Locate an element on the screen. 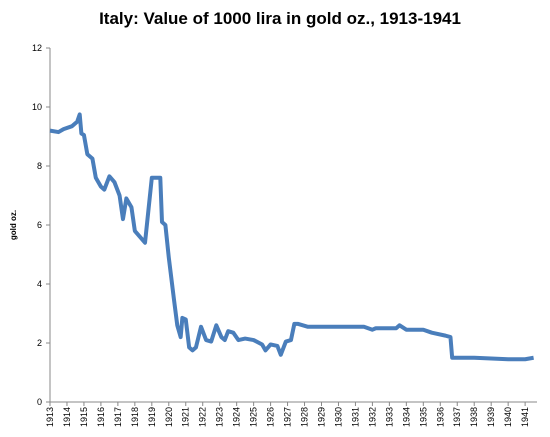 The image size is (550, 437). x-tick-label: 1932 is located at coordinates (372, 417).